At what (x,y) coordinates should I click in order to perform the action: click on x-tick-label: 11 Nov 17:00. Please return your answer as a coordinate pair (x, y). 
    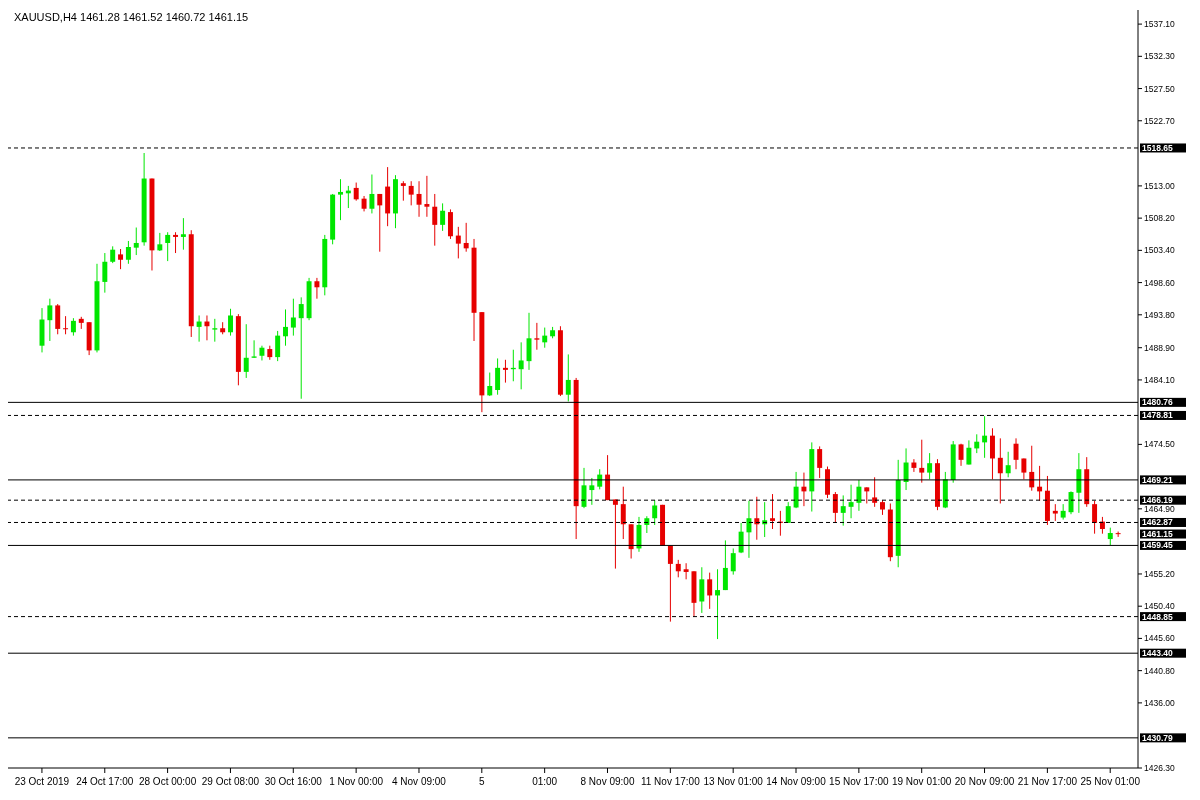
    Looking at the image, I should click on (670, 781).